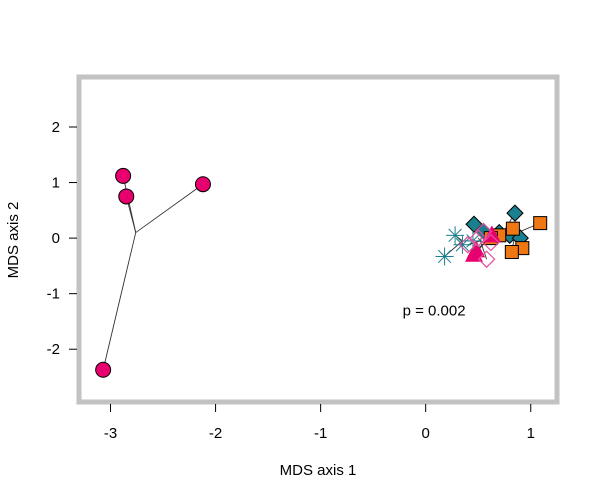  What do you see at coordinates (56, 238) in the screenshot?
I see `y-tick-label: 0` at bounding box center [56, 238].